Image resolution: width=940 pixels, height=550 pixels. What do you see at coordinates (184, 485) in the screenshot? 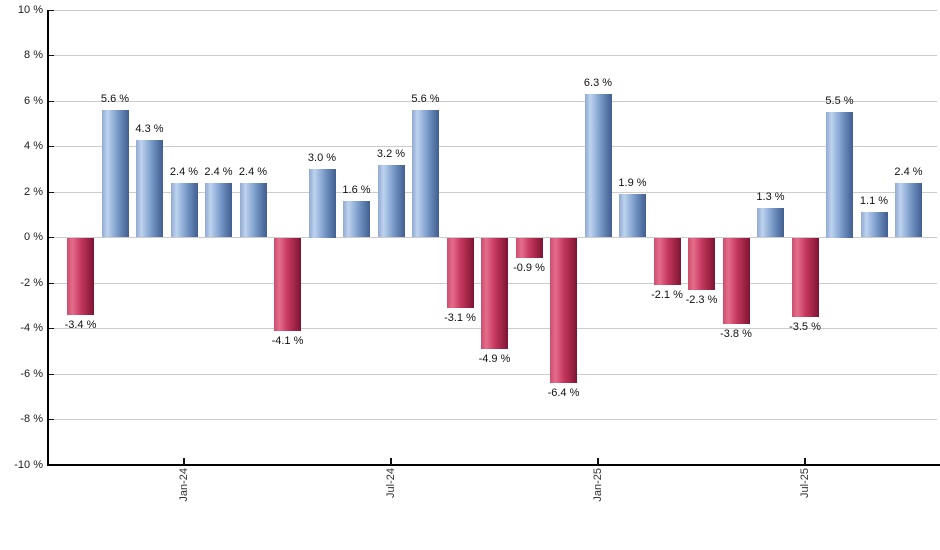
I see `x-axis-tick-label: Jan-24` at bounding box center [184, 485].